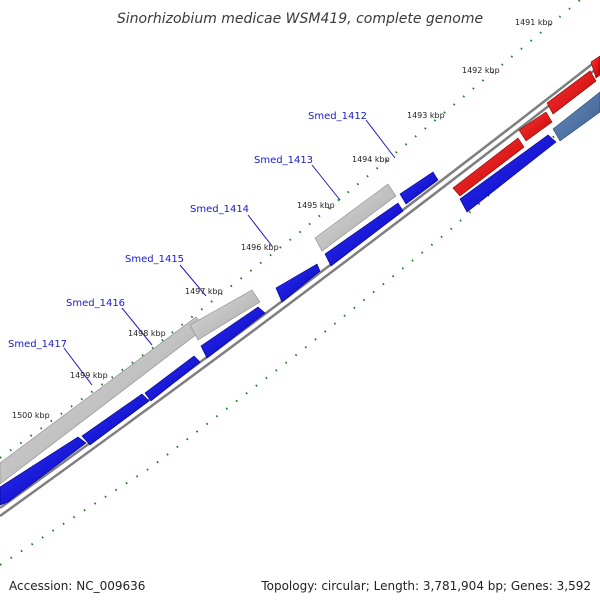  I want to click on gene-label-smed-1414: Smed_1414, so click(219, 209).